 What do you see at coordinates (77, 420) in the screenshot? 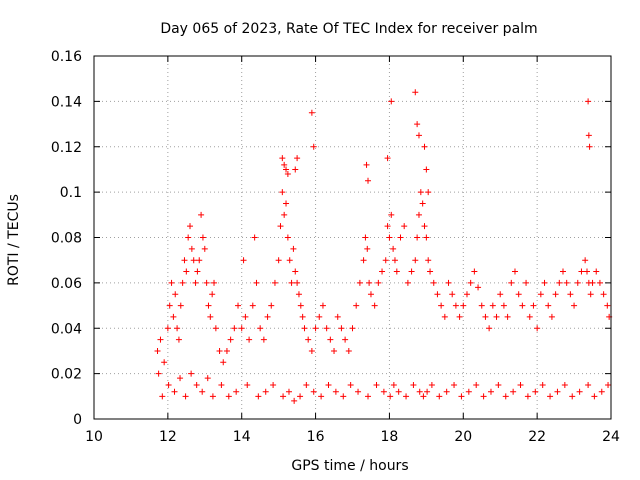
I see `y-tick-label: 0` at bounding box center [77, 420].